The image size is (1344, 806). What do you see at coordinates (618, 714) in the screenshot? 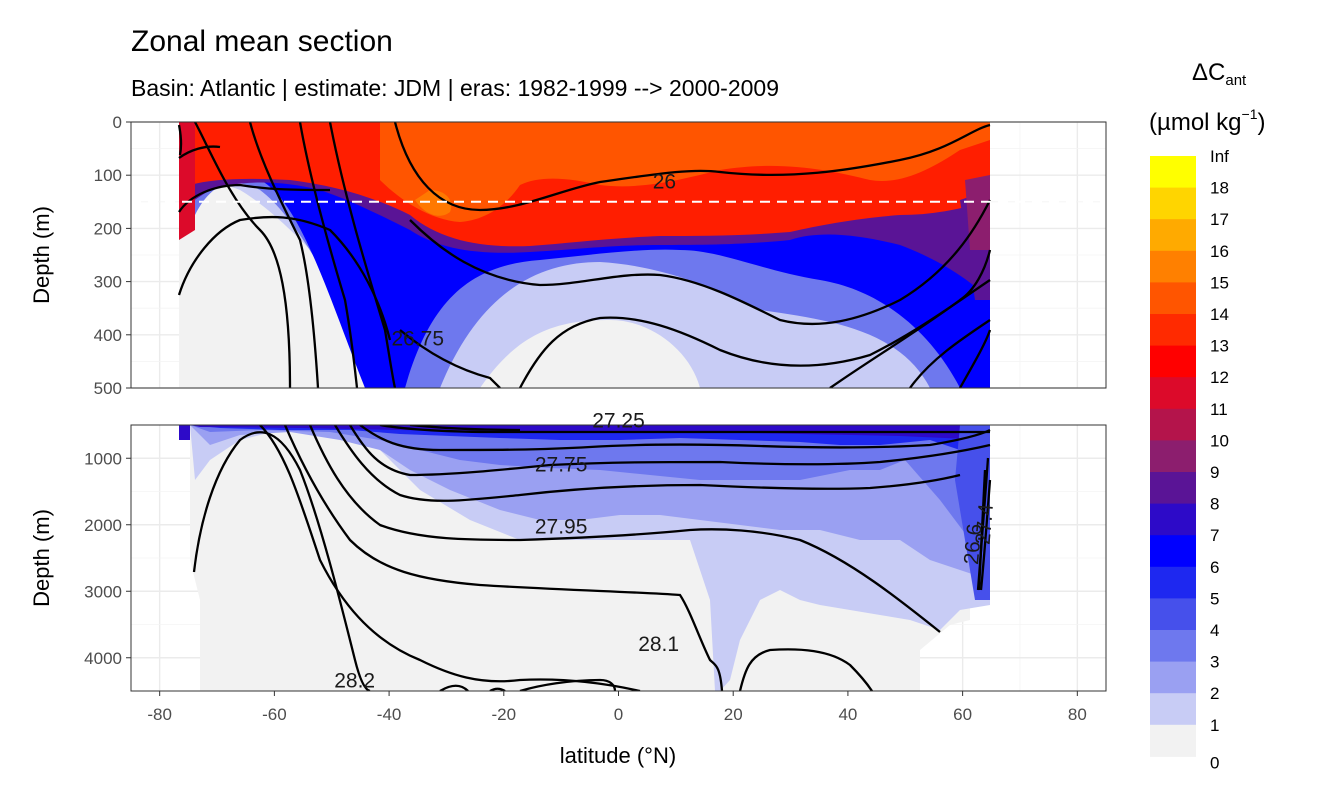
I see `x-tick-label: 0` at bounding box center [618, 714].